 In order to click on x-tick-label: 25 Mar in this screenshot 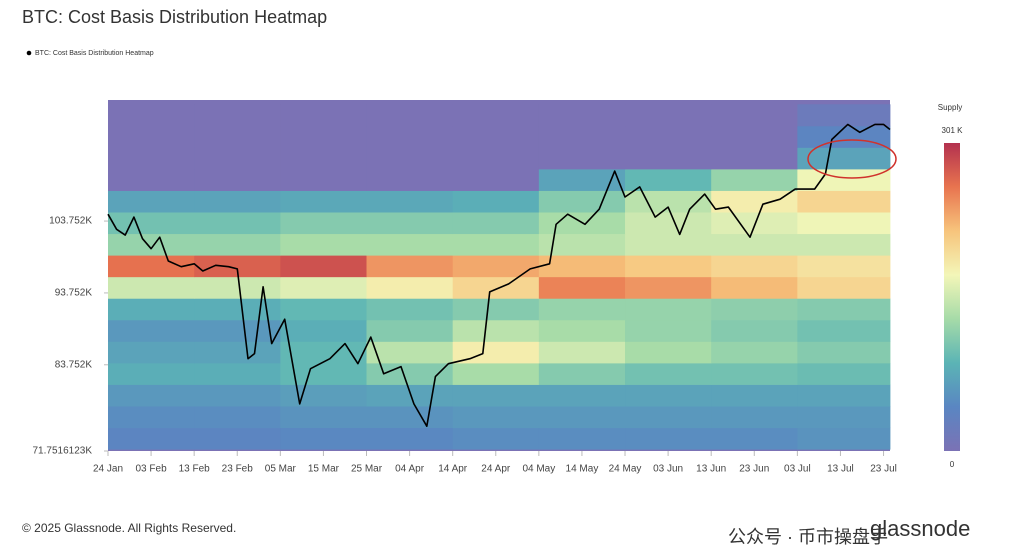, I will do `click(367, 469)`.